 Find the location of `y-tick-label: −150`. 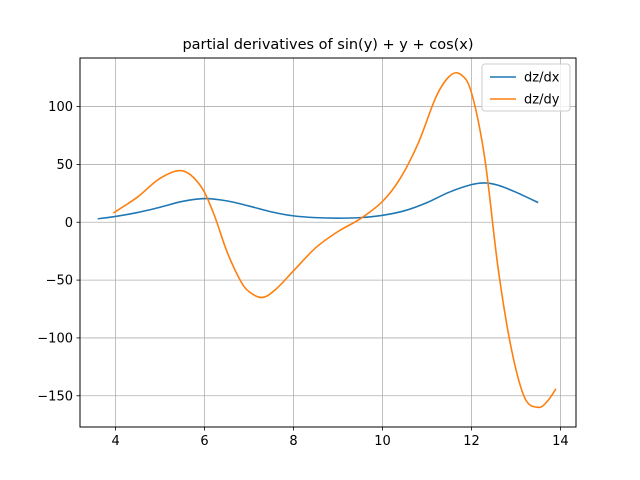

y-tick-label: −150 is located at coordinates (55, 396).